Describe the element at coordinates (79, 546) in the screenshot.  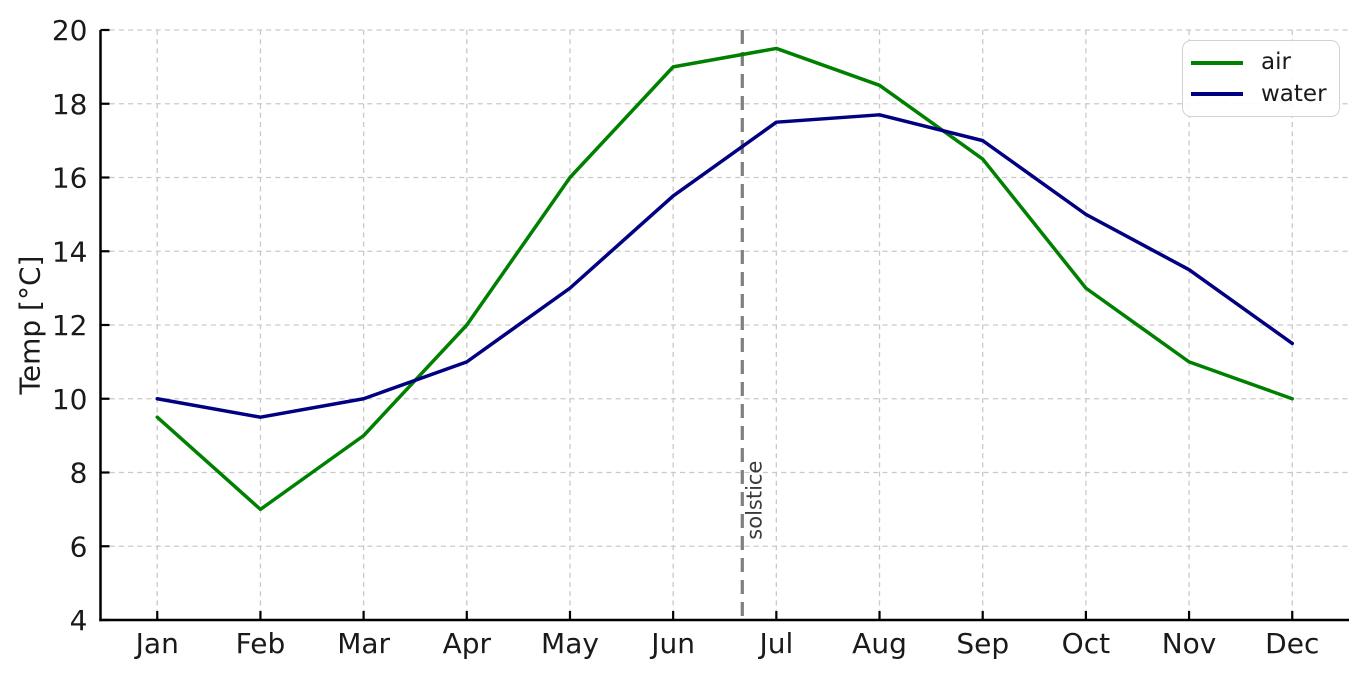
I see `y-tick-label: 6` at that location.